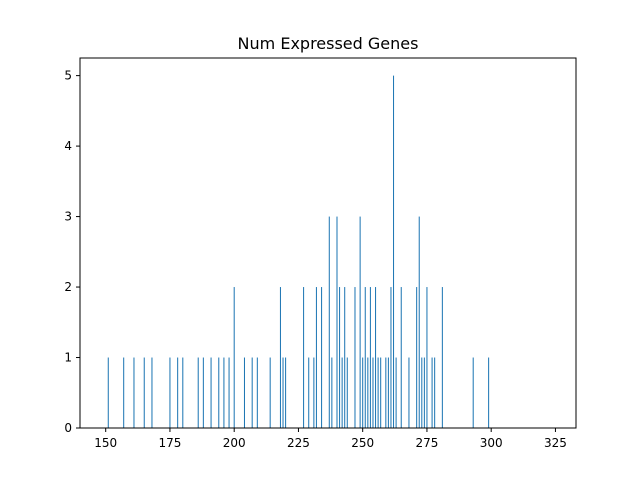 Image resolution: width=640 pixels, height=484 pixels. I want to click on x-tick-label: 300, so click(491, 443).